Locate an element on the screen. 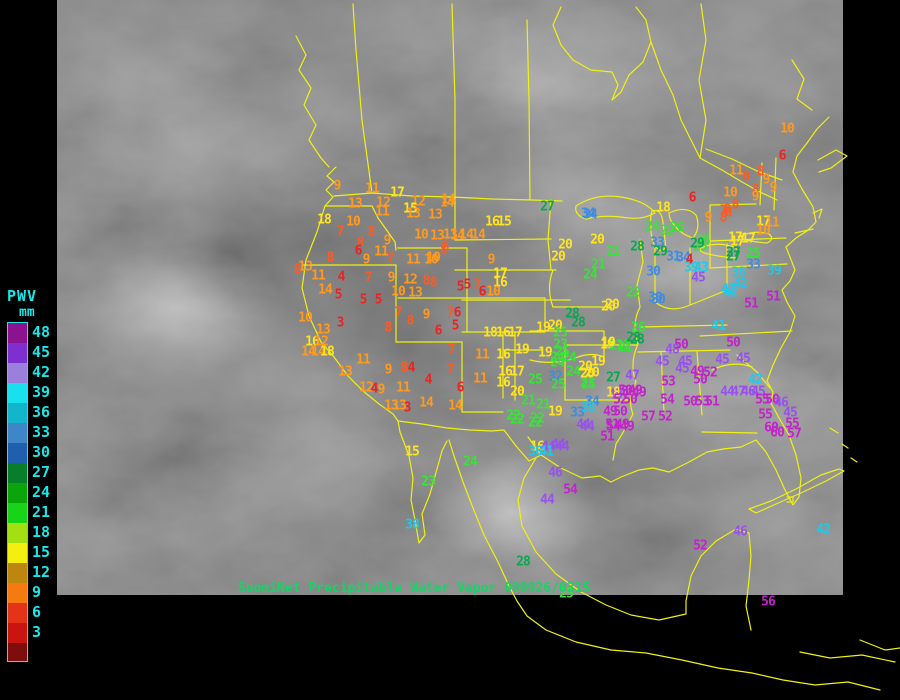  legend-tick-label: 48 is located at coordinates (41, 332).